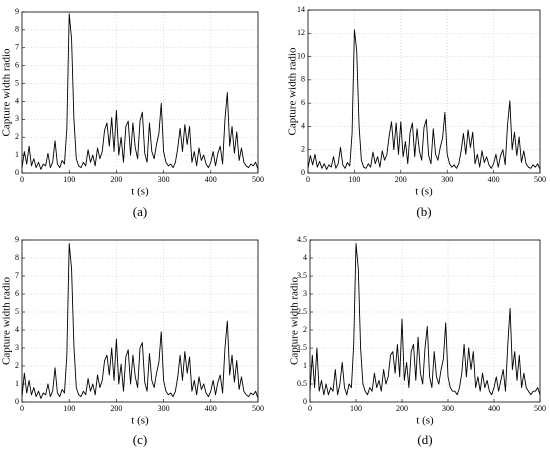  I want to click on y-tick-label: 2.5, so click(302, 311).